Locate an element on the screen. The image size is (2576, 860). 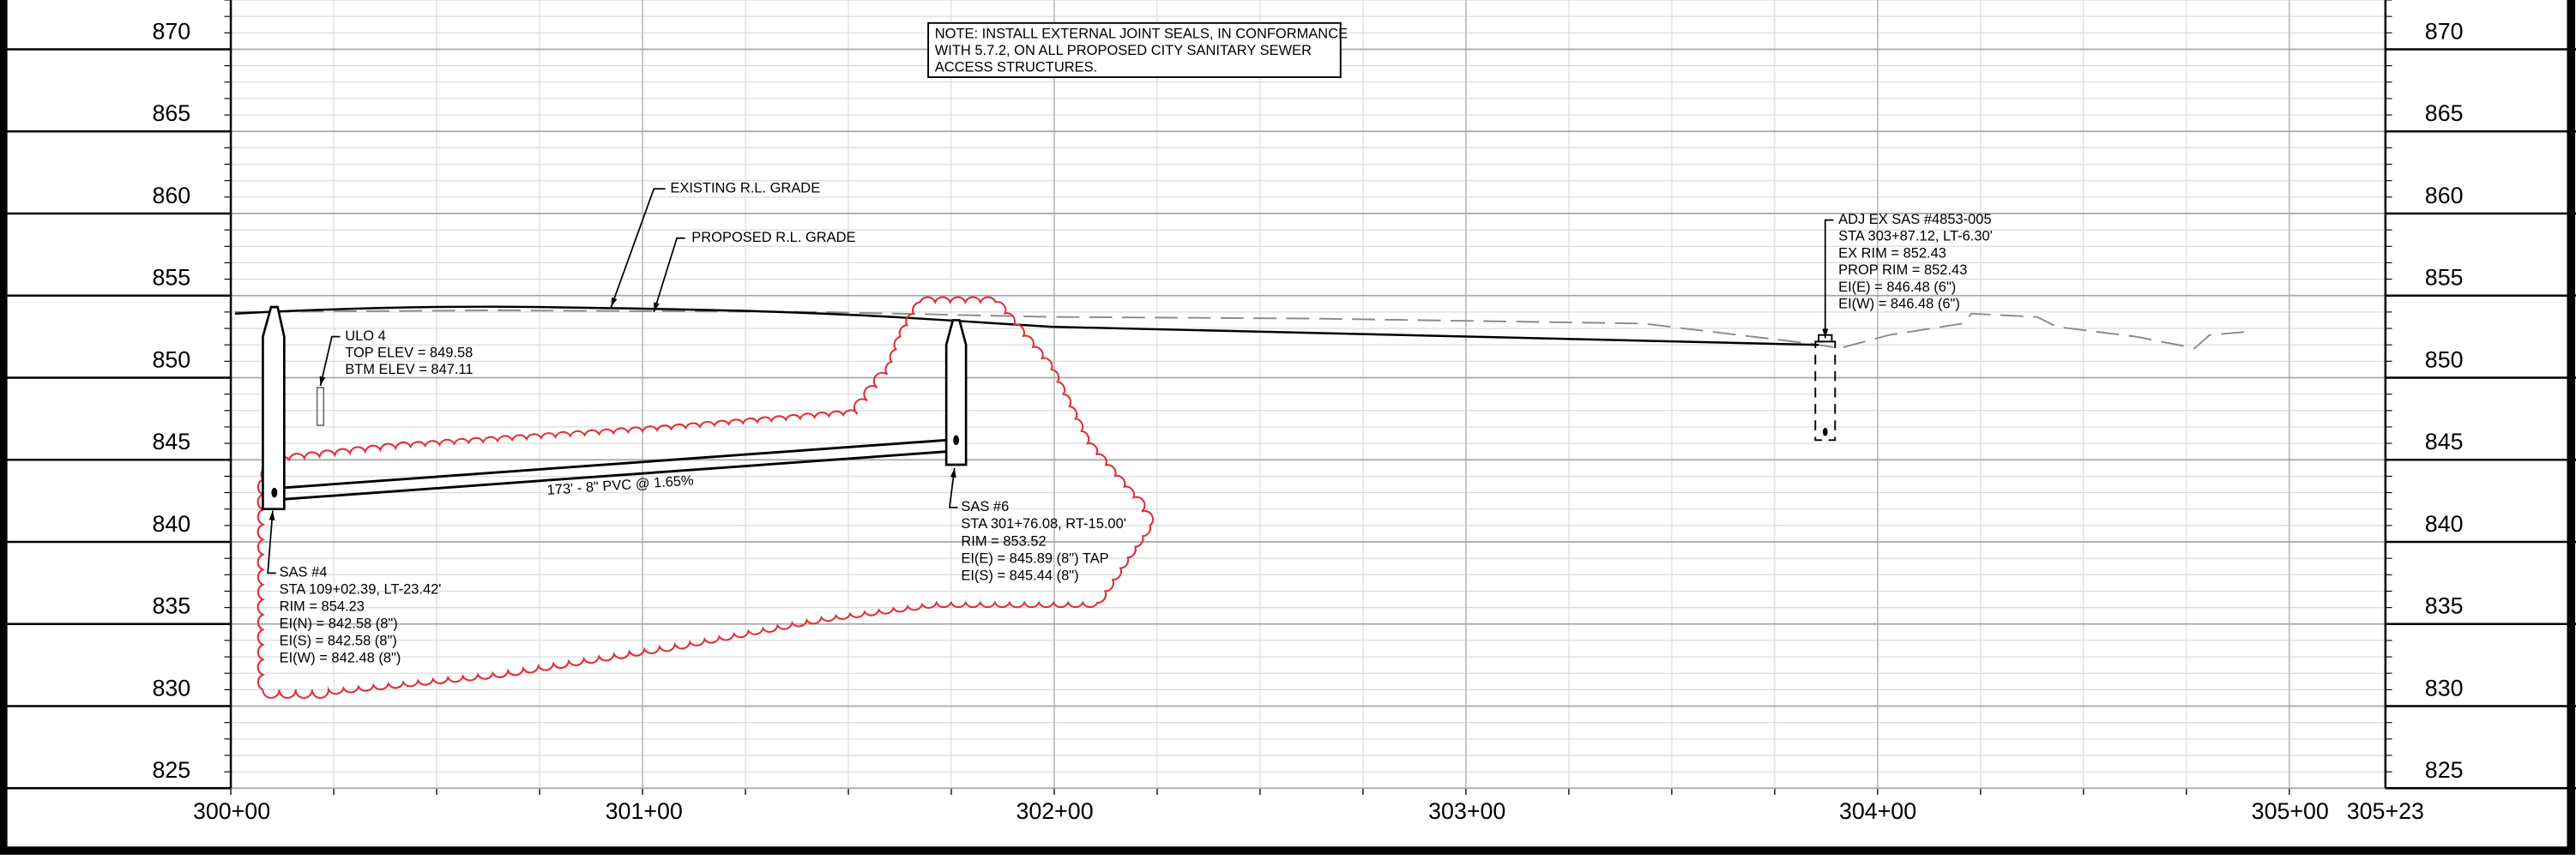
pipe-bottom is located at coordinates (615, 475).